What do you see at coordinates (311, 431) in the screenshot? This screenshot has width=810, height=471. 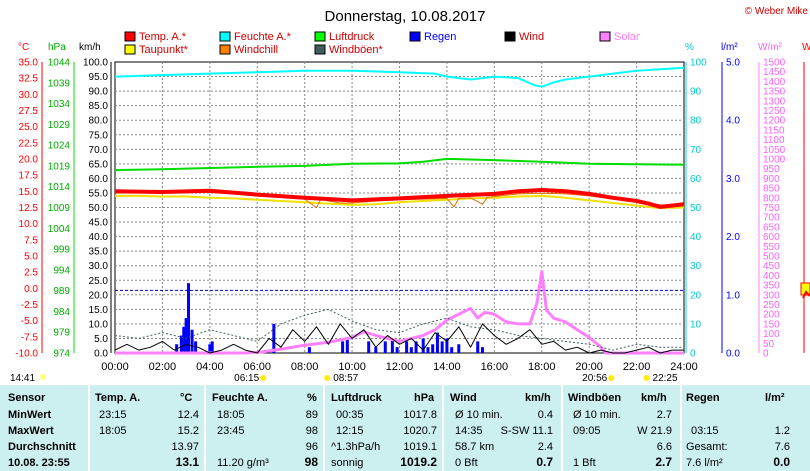 I see `humidity-max-value: 98` at bounding box center [311, 431].